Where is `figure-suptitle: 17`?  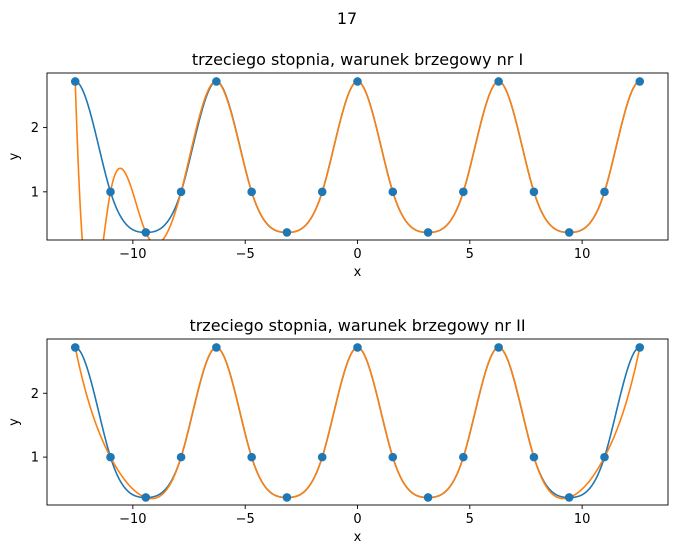
figure-suptitle: 17 is located at coordinates (347, 18).